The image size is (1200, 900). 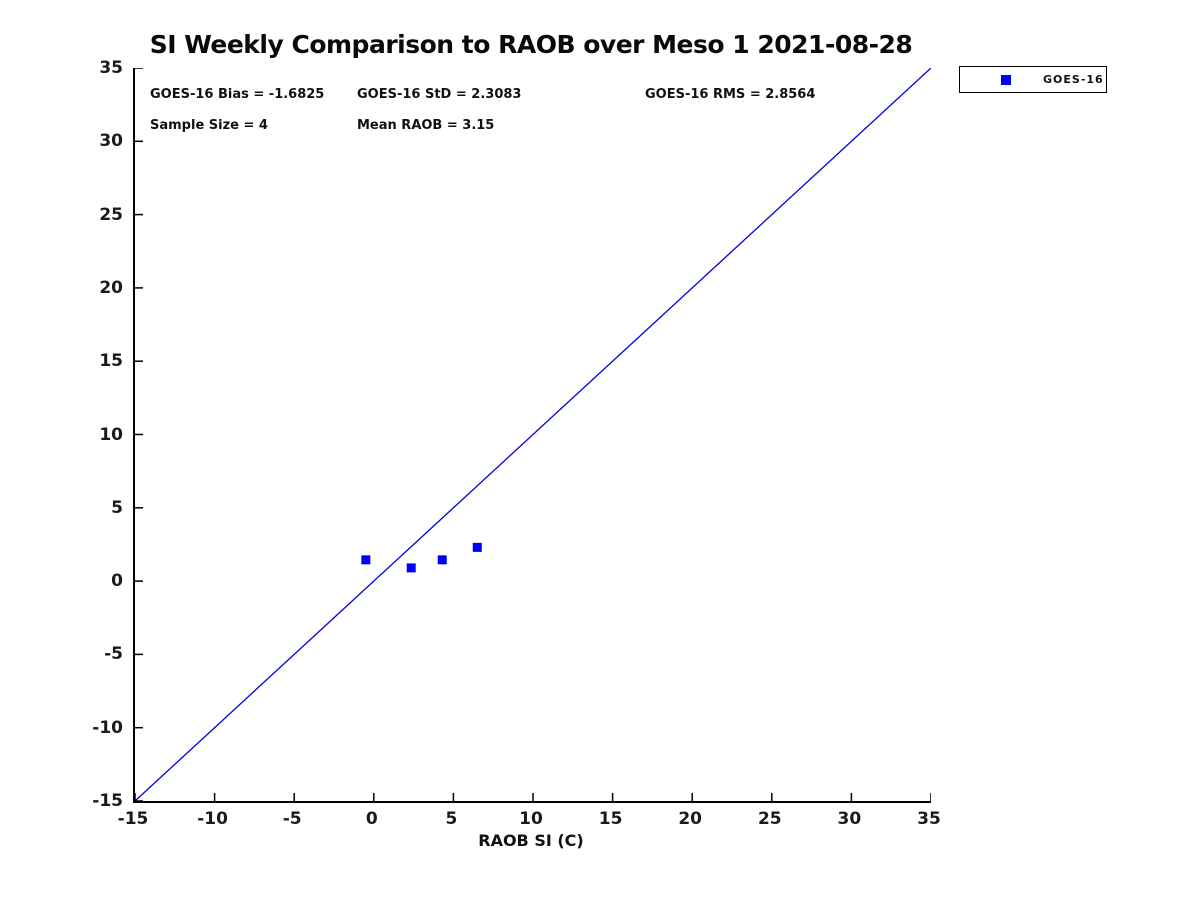 What do you see at coordinates (111, 141) in the screenshot?
I see `y-tick-label: 30` at bounding box center [111, 141].